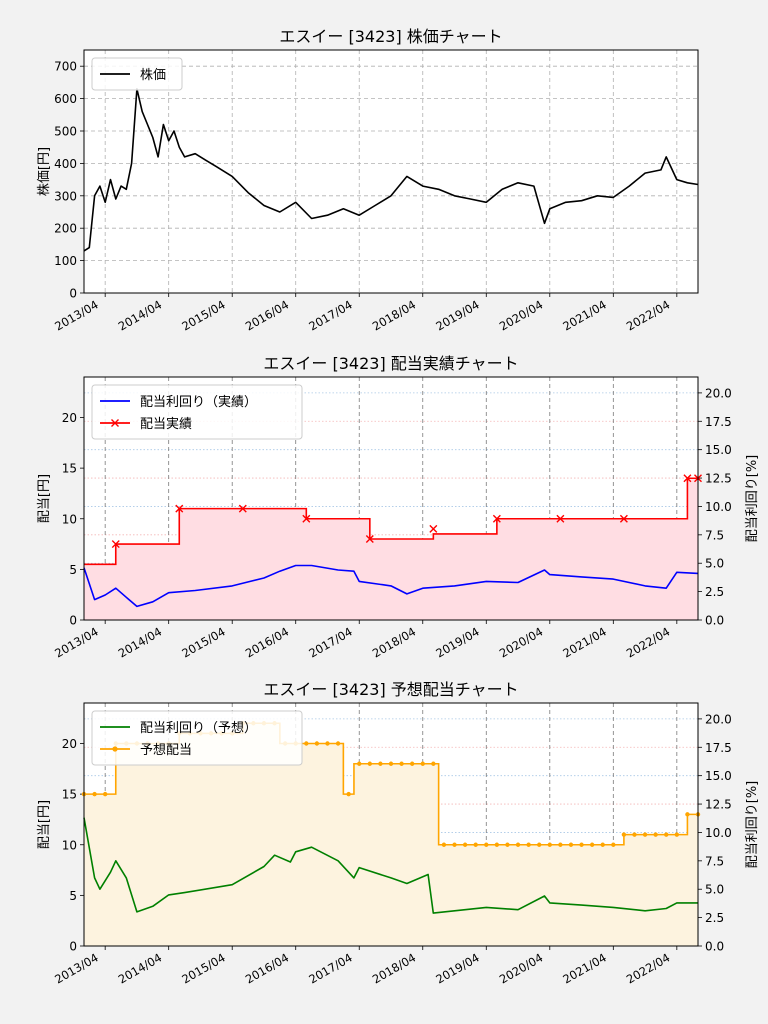 This screenshot has height=1024, width=768. Describe the element at coordinates (115, 749) in the screenshot. I see `legend-marker-dot` at that location.